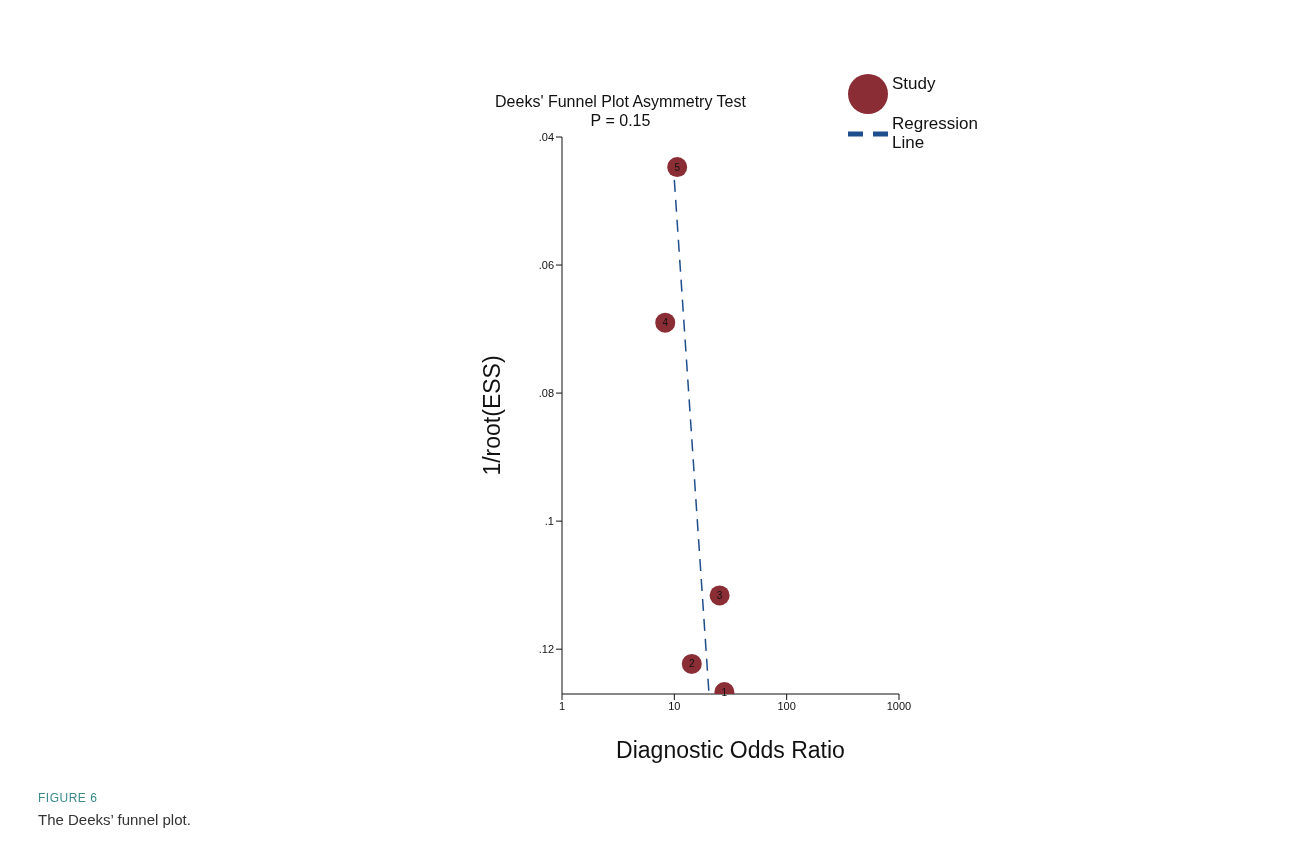 This screenshot has width=1290, height=843. I want to click on annotation: 1, so click(724, 692).